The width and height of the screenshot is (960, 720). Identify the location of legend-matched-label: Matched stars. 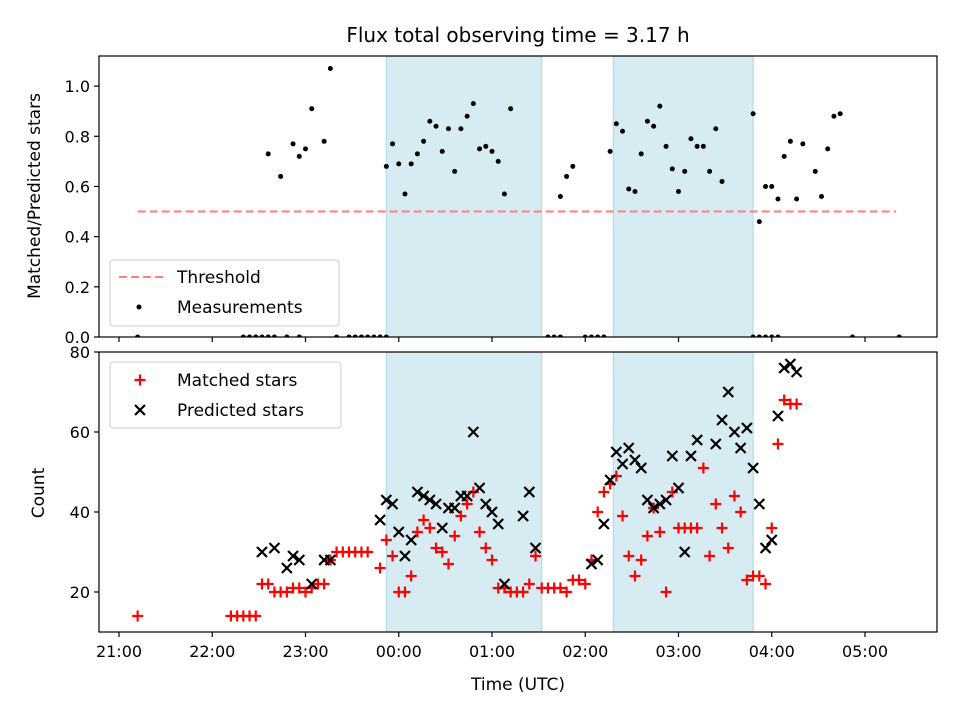
(237, 381).